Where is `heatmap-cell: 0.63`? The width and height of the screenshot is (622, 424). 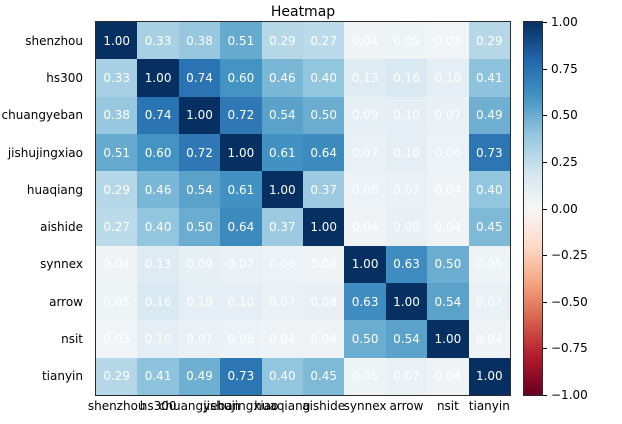 heatmap-cell: 0.63 is located at coordinates (406, 264).